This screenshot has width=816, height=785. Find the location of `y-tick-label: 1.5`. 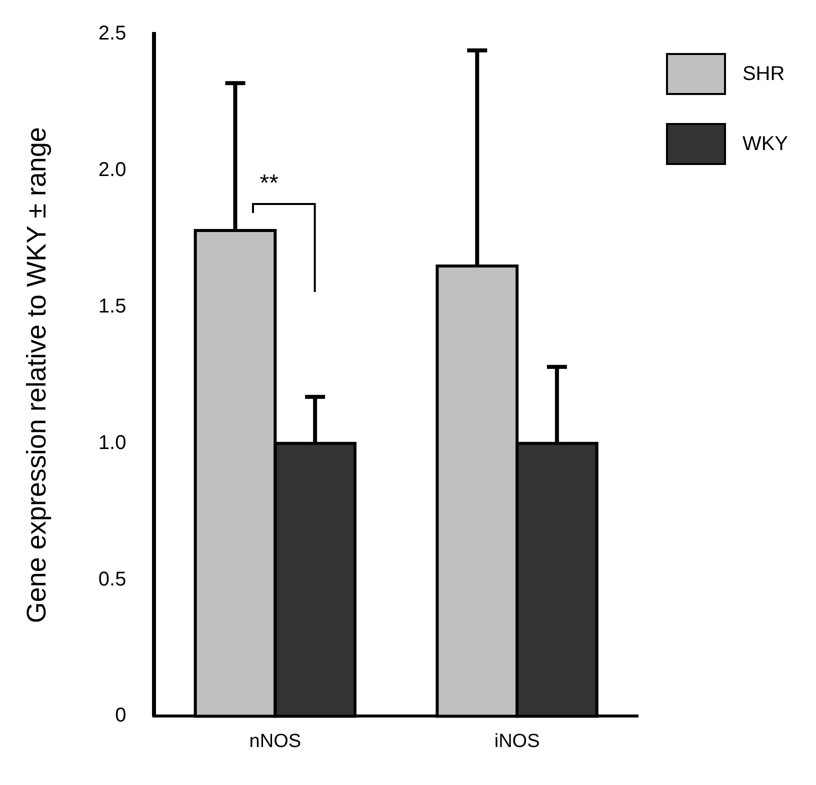

y-tick-label: 1.5 is located at coordinates (112, 306).